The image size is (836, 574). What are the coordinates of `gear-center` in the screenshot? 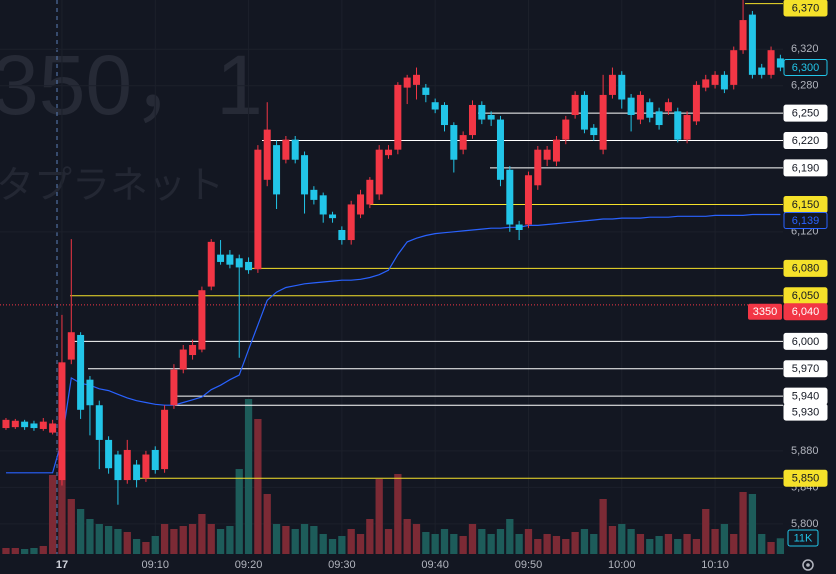 It's located at (808, 565).